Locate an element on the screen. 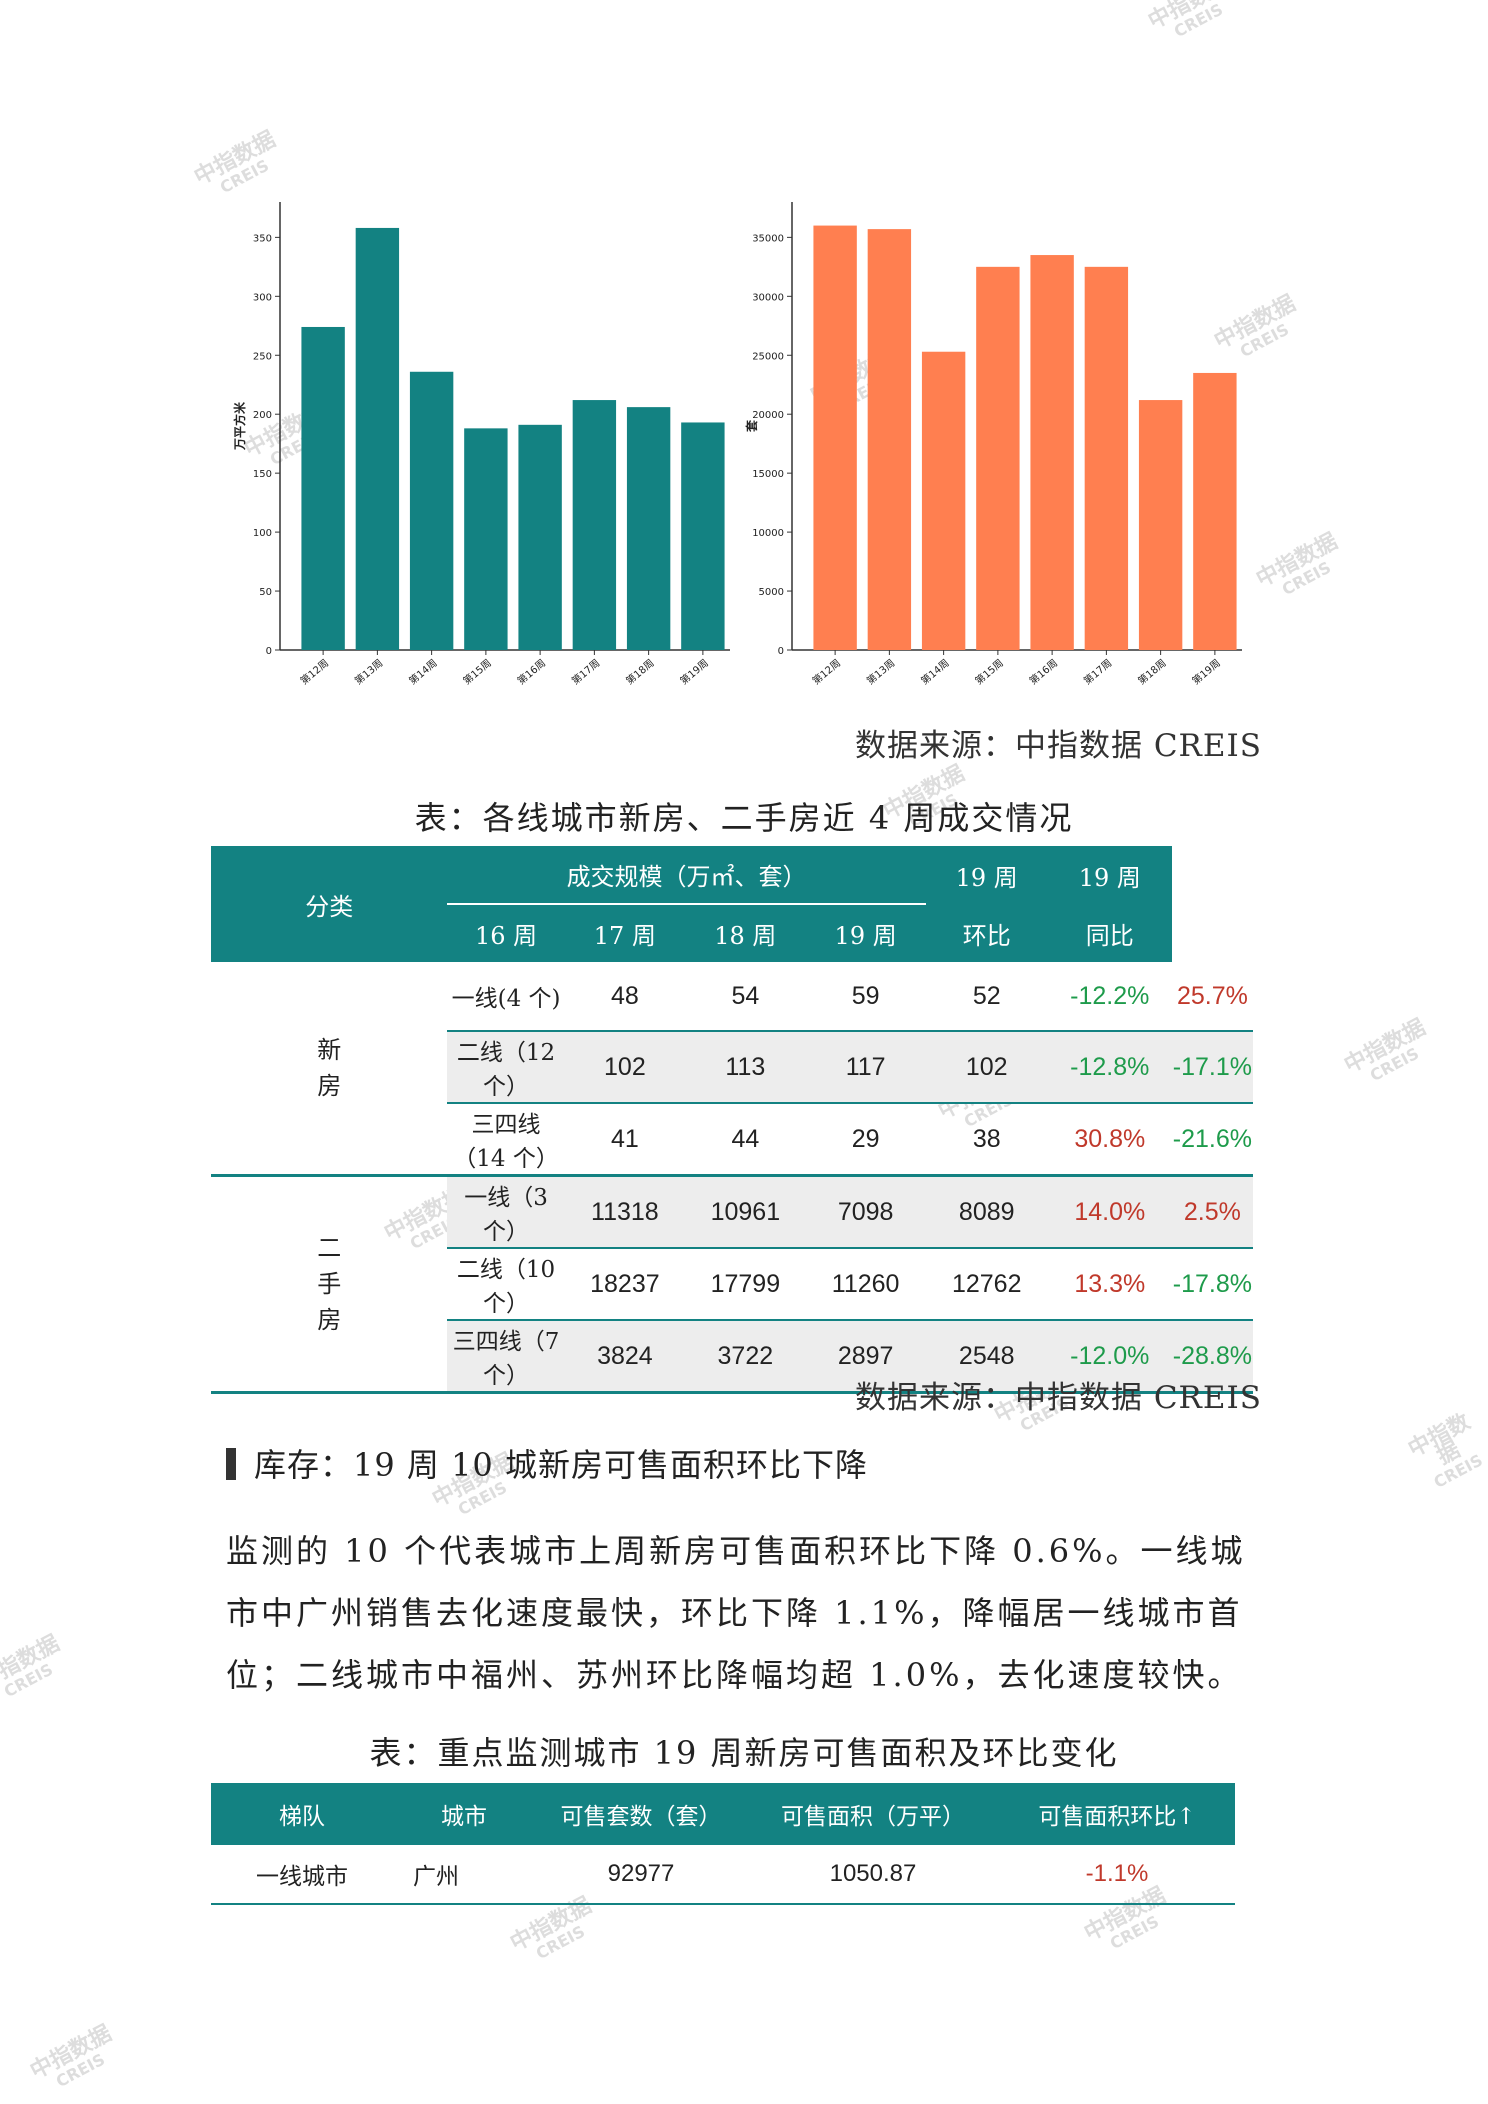 This screenshot has height=2104, width=1488. header-week: 17 周 is located at coordinates (625, 933).